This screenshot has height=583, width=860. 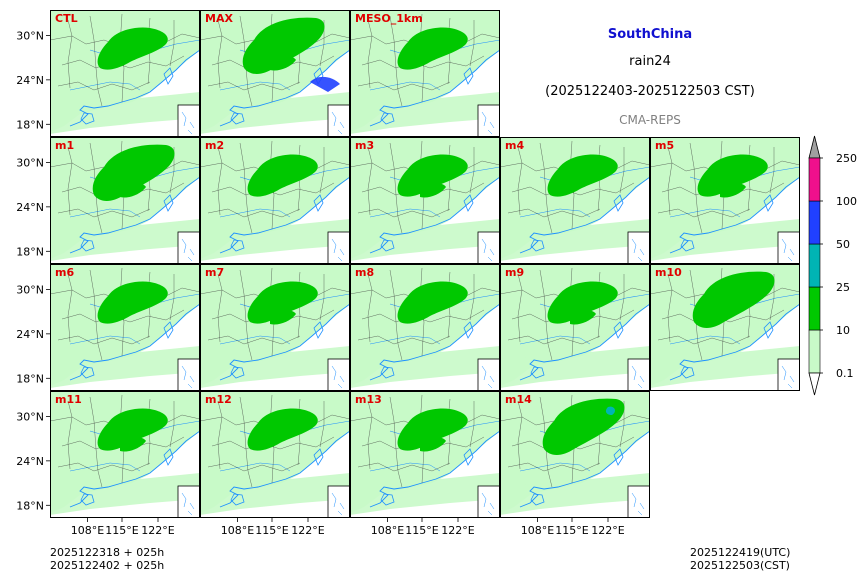 I want to click on colorbar-over-arrow, so click(x=814, y=147).